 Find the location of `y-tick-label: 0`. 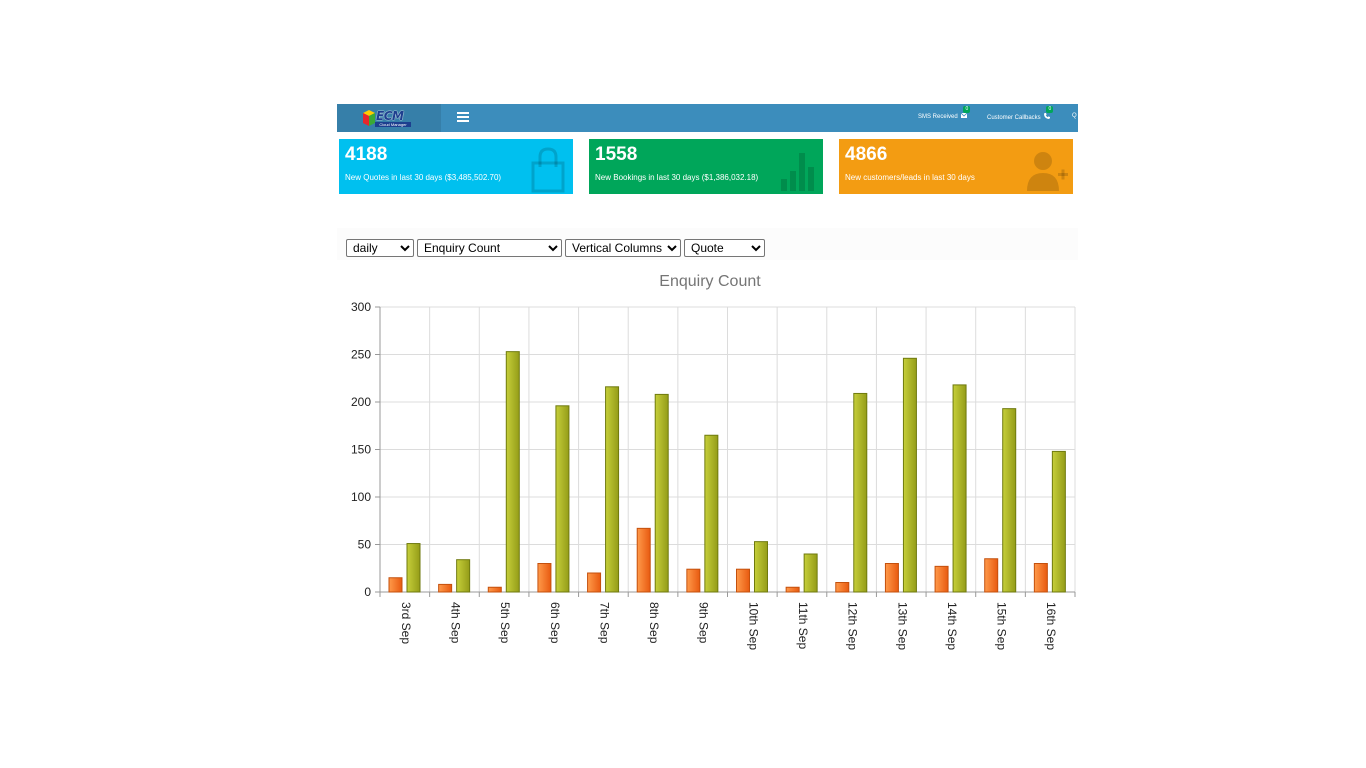

y-tick-label: 0 is located at coordinates (367, 592).